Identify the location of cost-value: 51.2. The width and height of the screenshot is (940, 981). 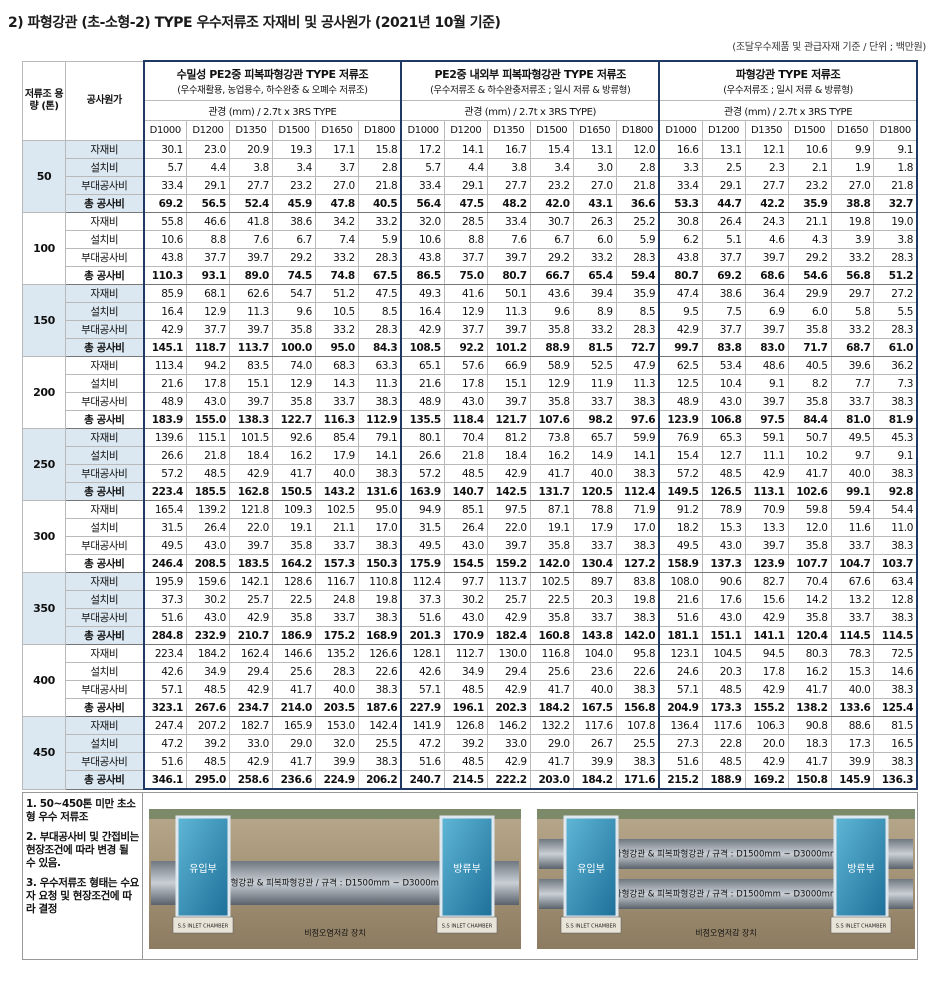
(336, 293).